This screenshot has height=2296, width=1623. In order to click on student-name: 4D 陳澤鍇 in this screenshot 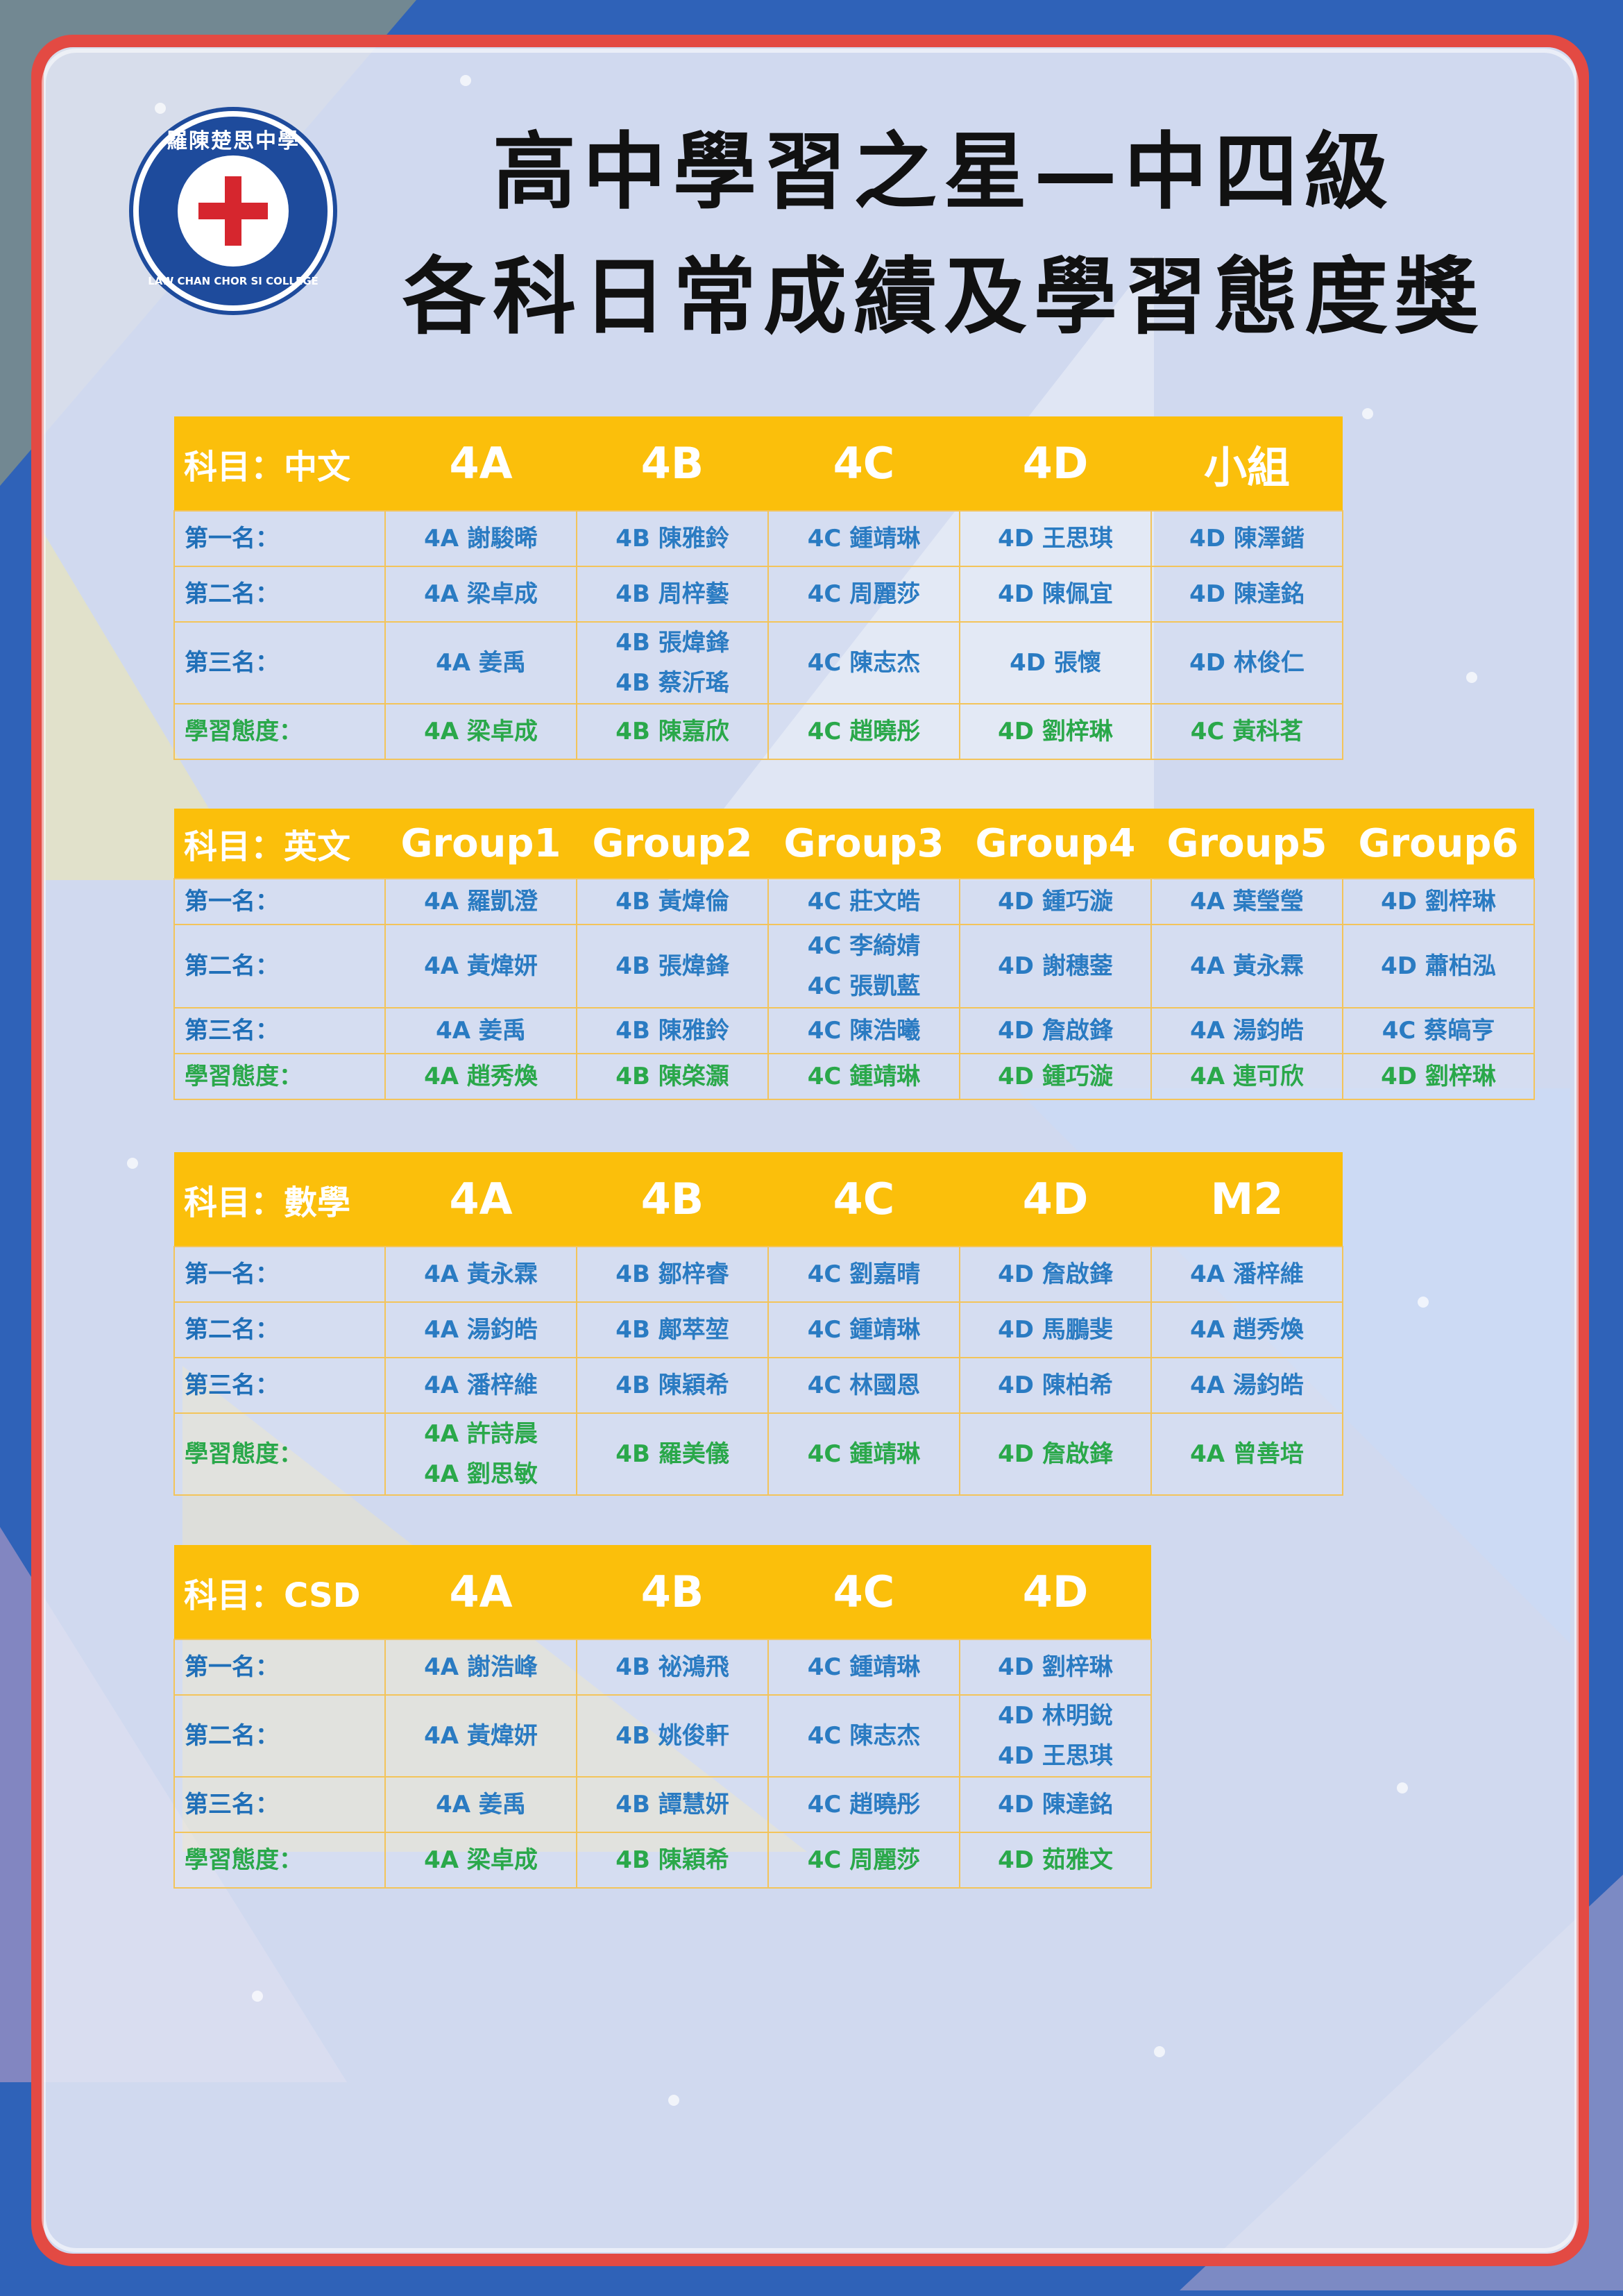, I will do `click(1247, 538)`.